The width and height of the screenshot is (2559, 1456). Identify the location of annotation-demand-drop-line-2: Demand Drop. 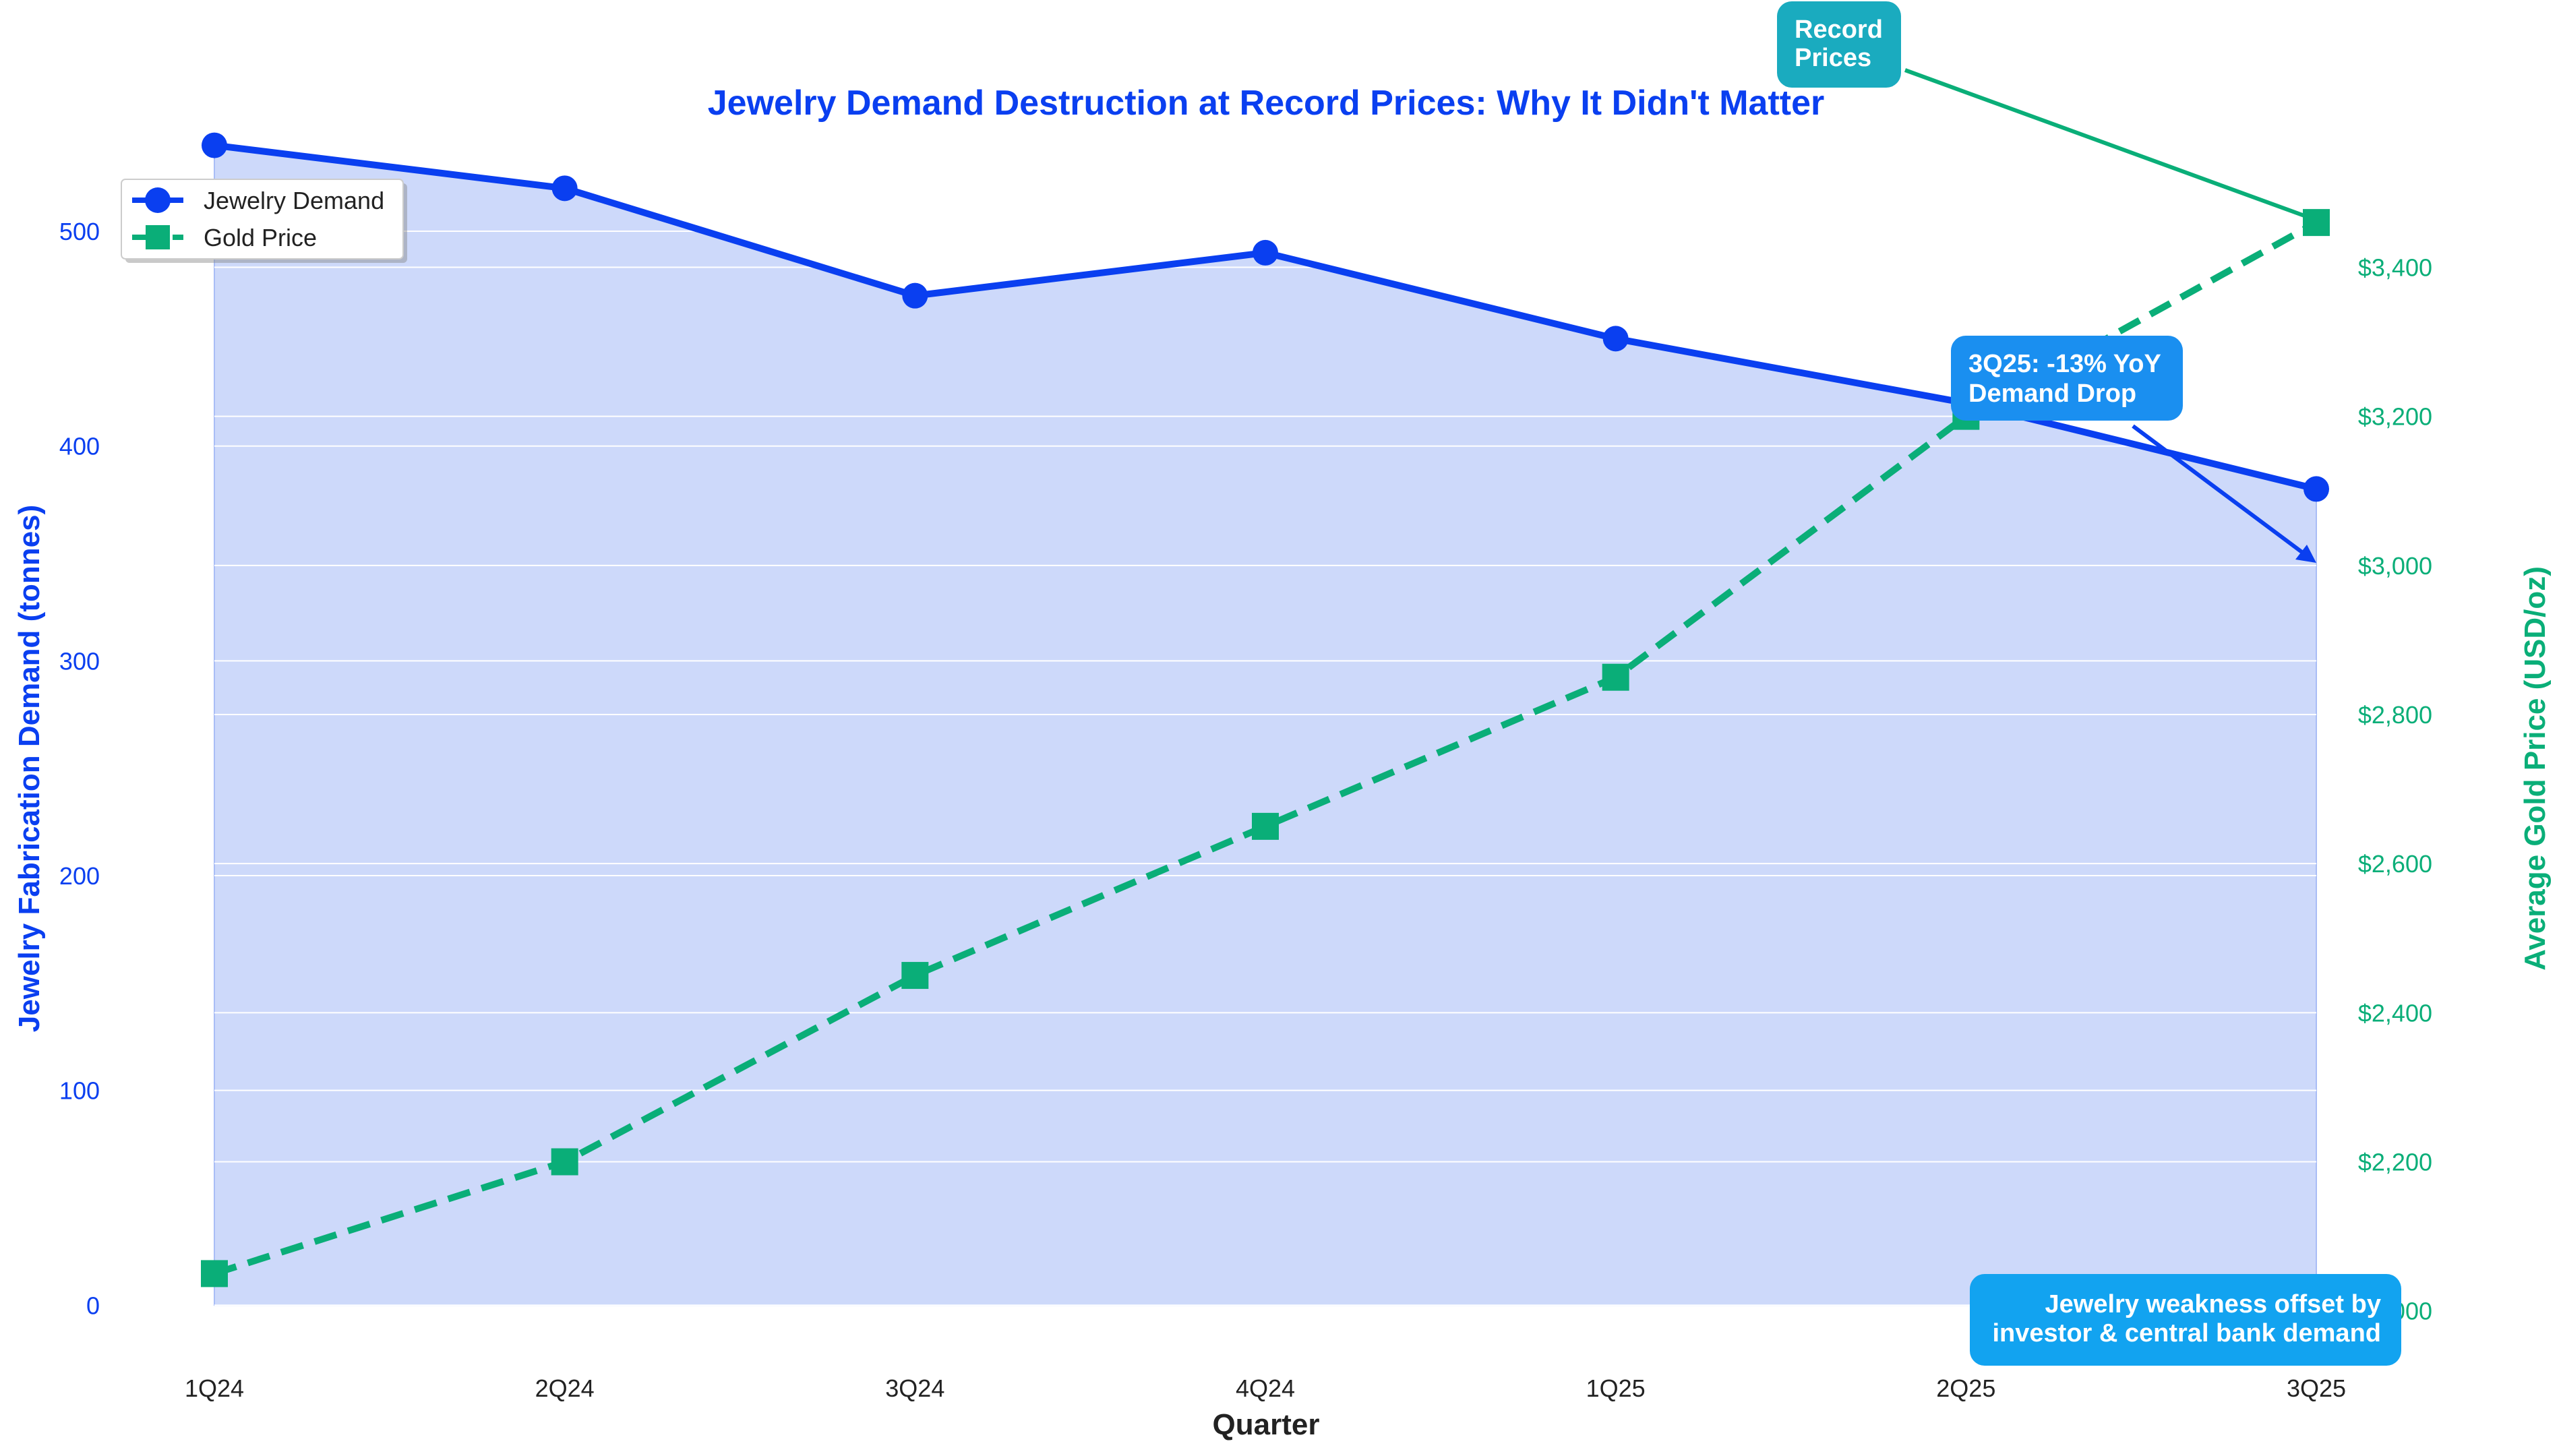
(2052, 394).